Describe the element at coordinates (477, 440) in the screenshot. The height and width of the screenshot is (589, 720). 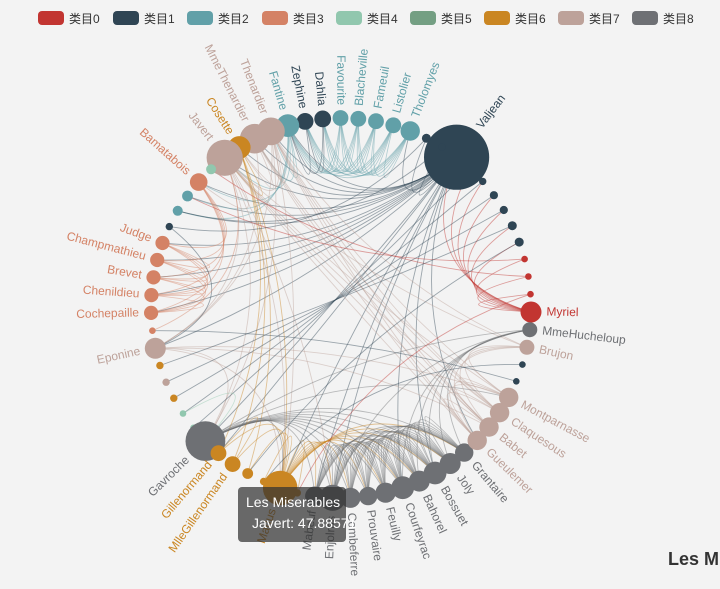
I see `graph-node-gueulemer` at that location.